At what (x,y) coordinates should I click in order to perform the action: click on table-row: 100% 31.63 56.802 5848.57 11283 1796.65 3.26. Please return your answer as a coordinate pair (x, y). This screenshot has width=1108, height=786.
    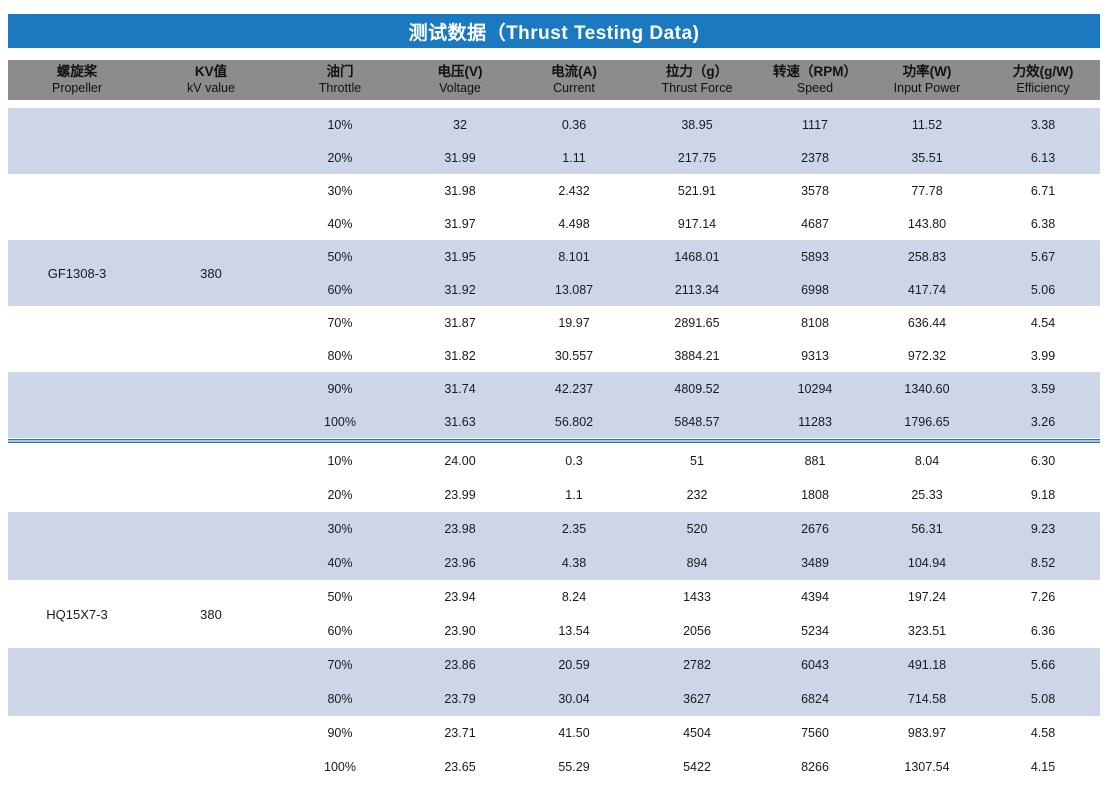
    Looking at the image, I should click on (554, 421).